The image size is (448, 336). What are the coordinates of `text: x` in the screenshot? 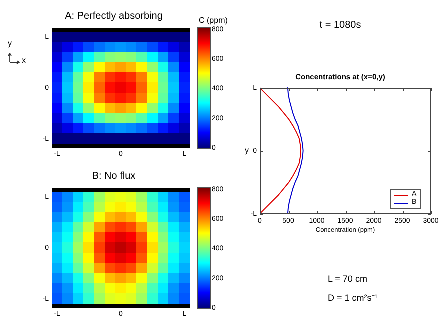 It's located at (24, 61).